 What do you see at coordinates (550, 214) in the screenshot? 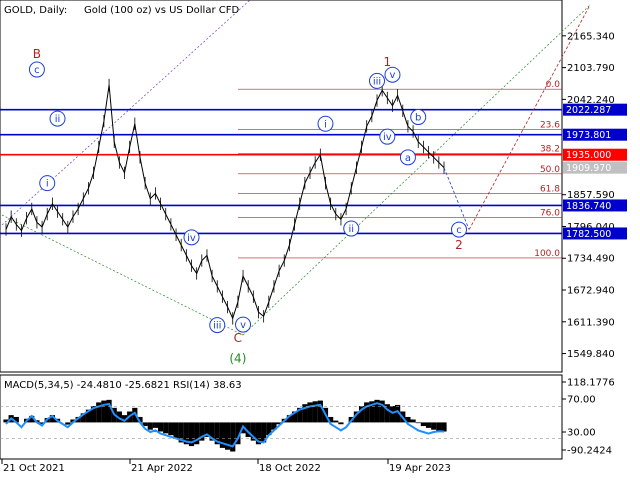
I see `fib-label-5: 76.0` at bounding box center [550, 214].